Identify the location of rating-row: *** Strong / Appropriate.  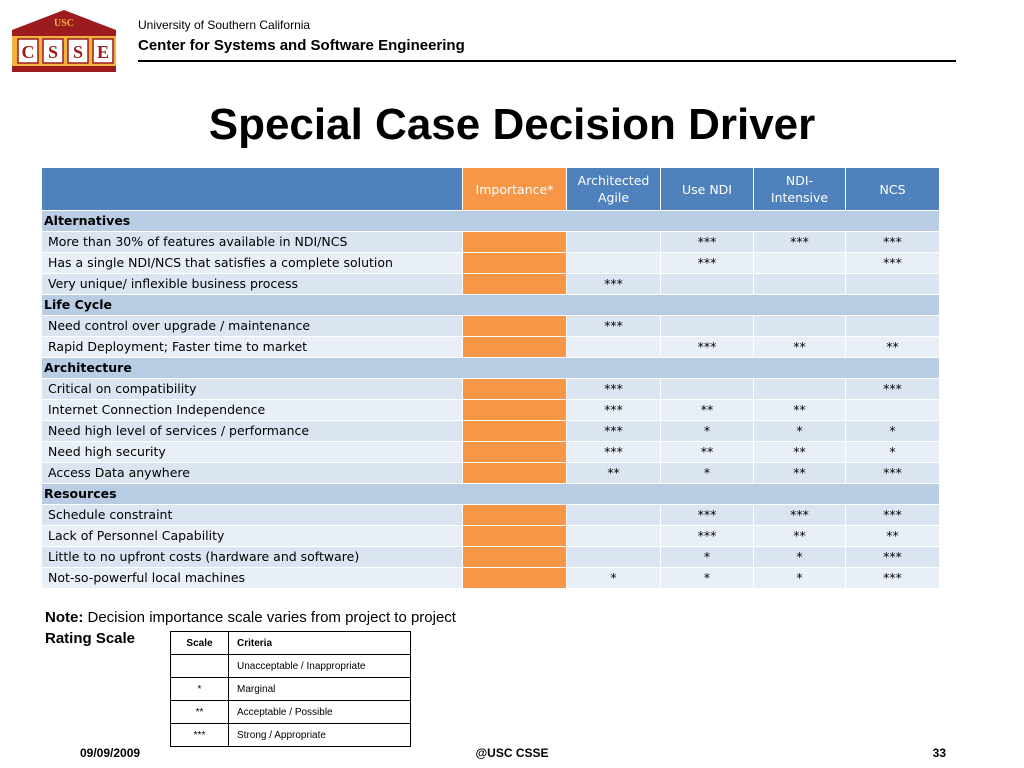
(290, 735).